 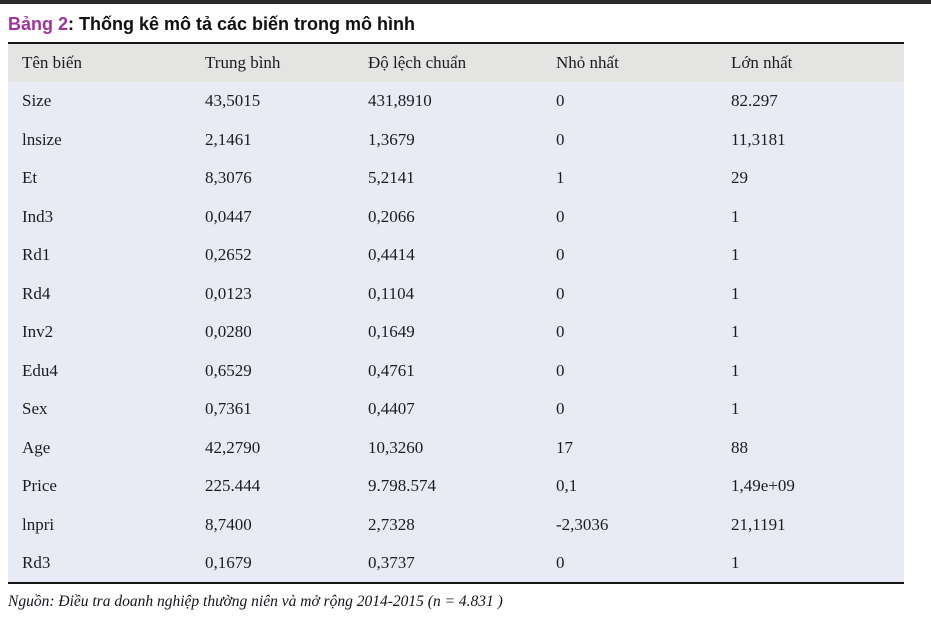 I want to click on table-row: Ind3 0,0447 0,2066 0 1, so click(x=456, y=216).